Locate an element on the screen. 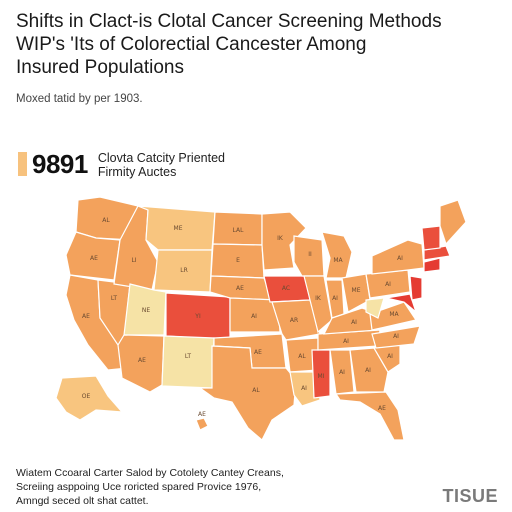  label-nv: LT is located at coordinates (114, 298).